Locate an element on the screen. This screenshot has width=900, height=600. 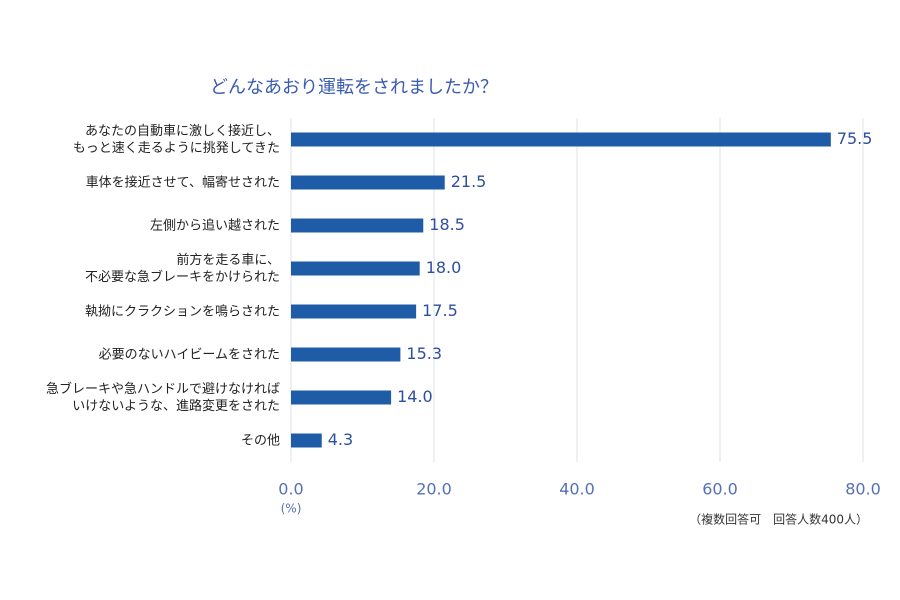
value-label: 18.0 is located at coordinates (444, 267).